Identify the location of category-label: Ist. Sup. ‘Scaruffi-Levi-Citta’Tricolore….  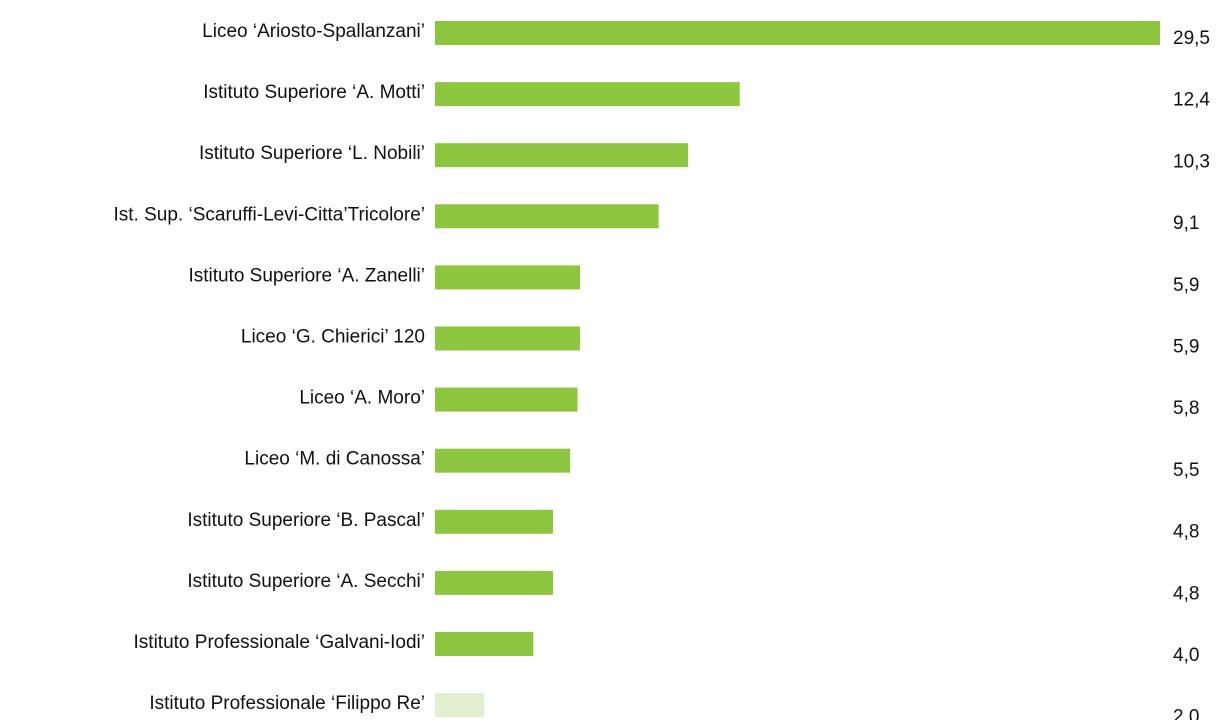
(270, 214).